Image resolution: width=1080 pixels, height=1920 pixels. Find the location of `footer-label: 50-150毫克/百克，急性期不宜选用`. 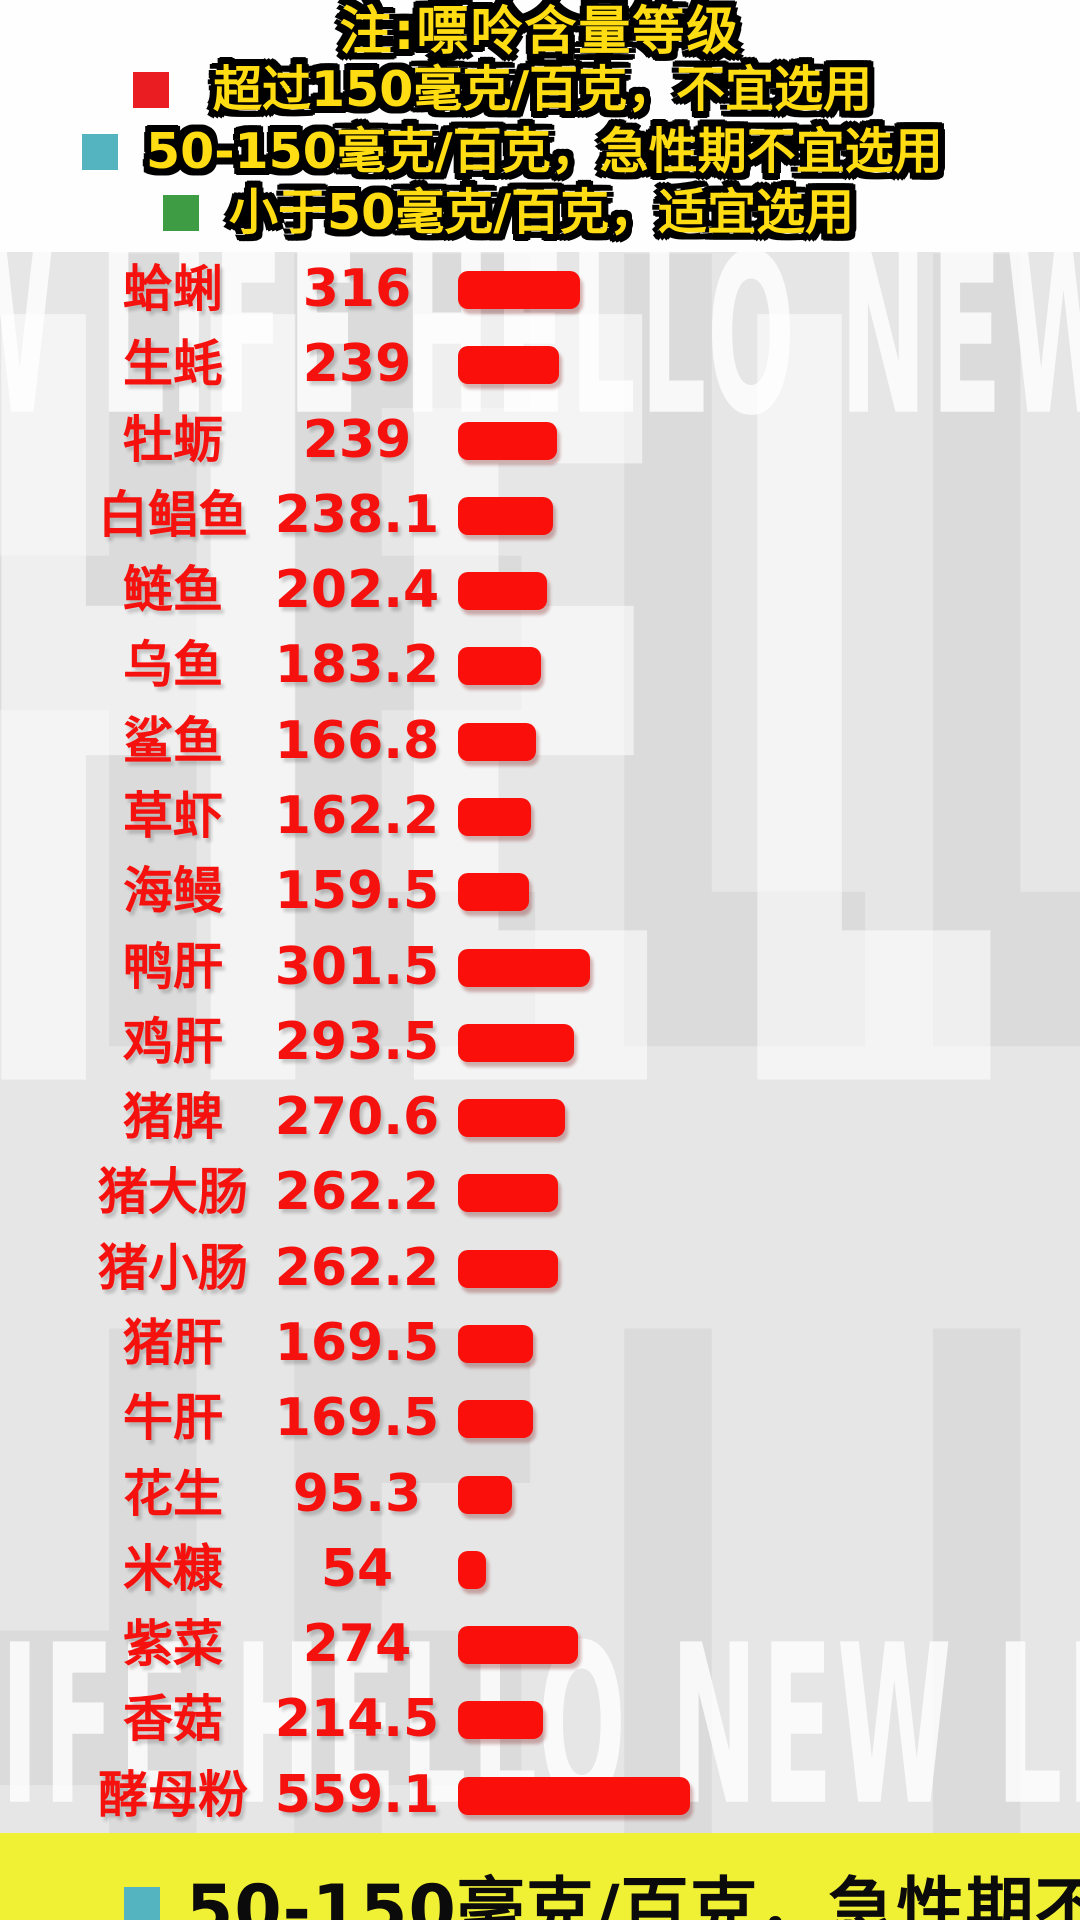

footer-label: 50-150毫克/百克，急性期不宜选用 is located at coordinates (633, 1895).